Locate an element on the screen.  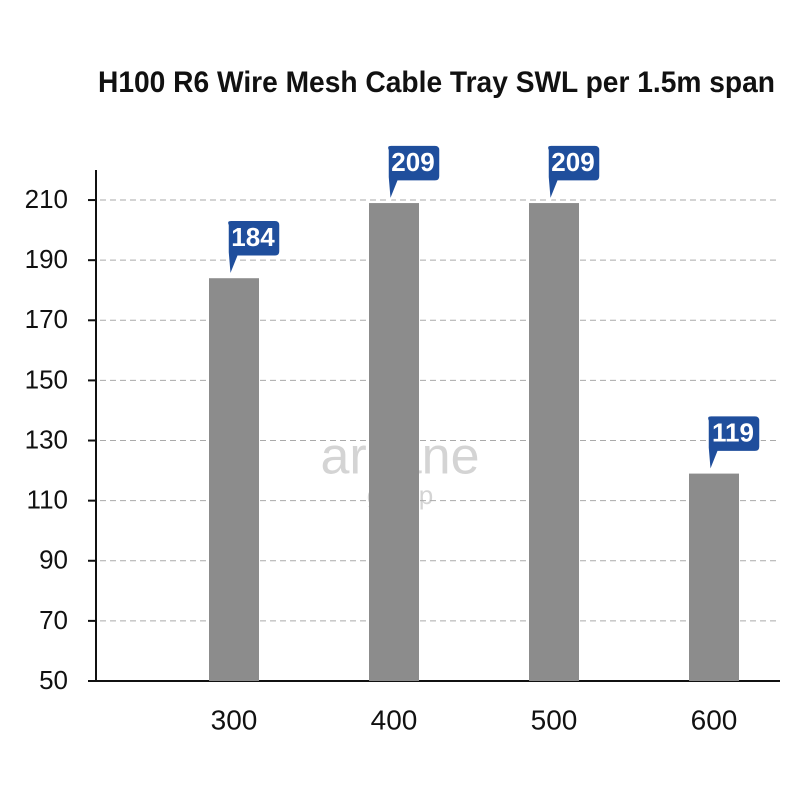
x-tick-label: 300 is located at coordinates (234, 719).